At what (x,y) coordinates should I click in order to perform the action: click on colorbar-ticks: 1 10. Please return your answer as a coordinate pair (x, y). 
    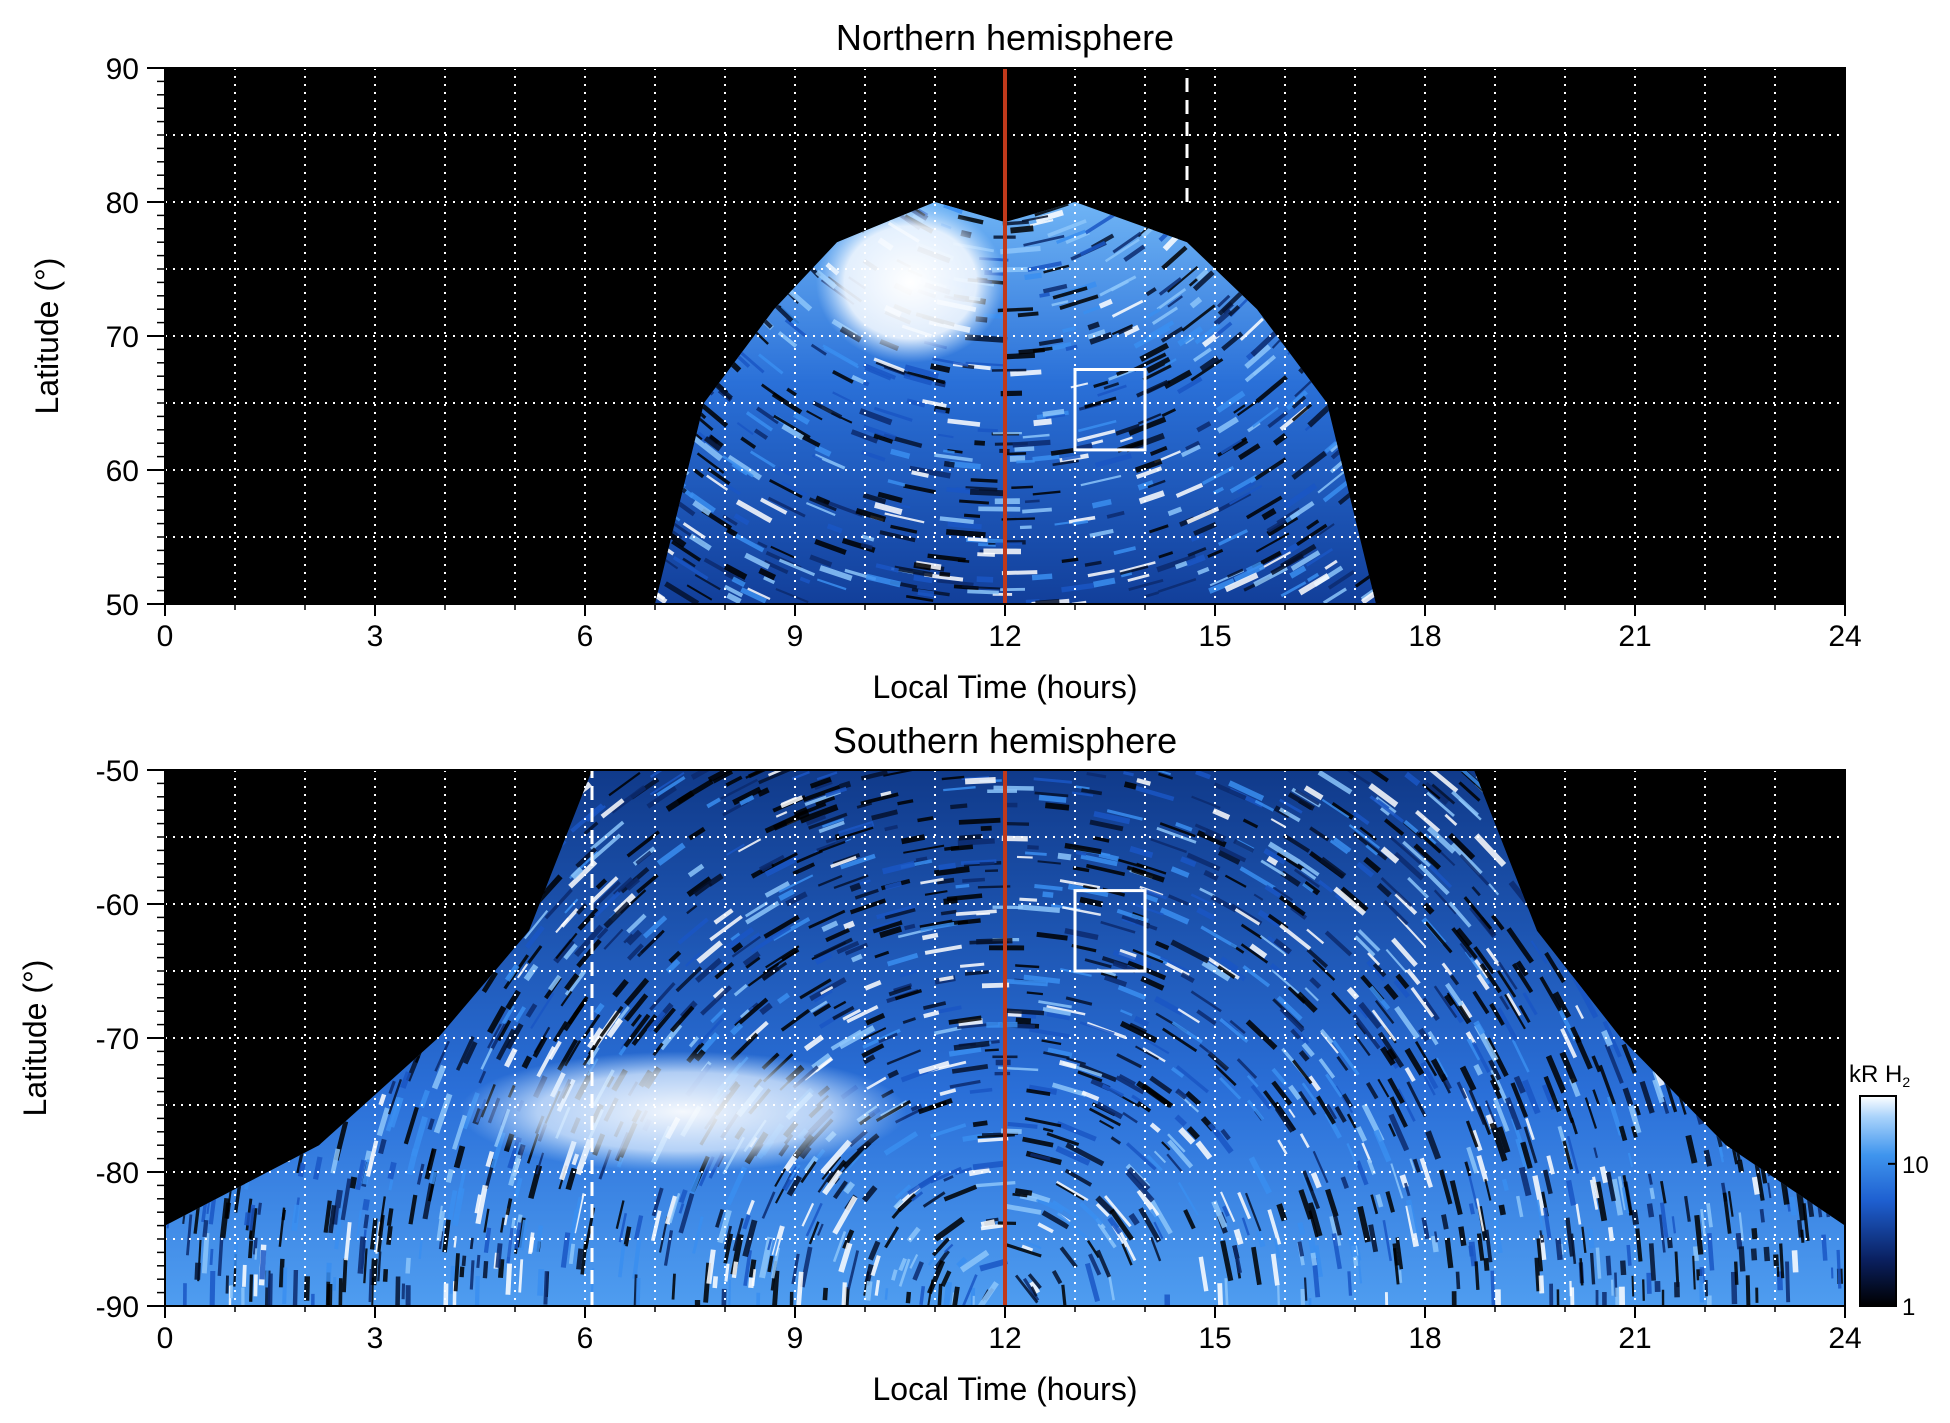
    Looking at the image, I should click on (1908, 1236).